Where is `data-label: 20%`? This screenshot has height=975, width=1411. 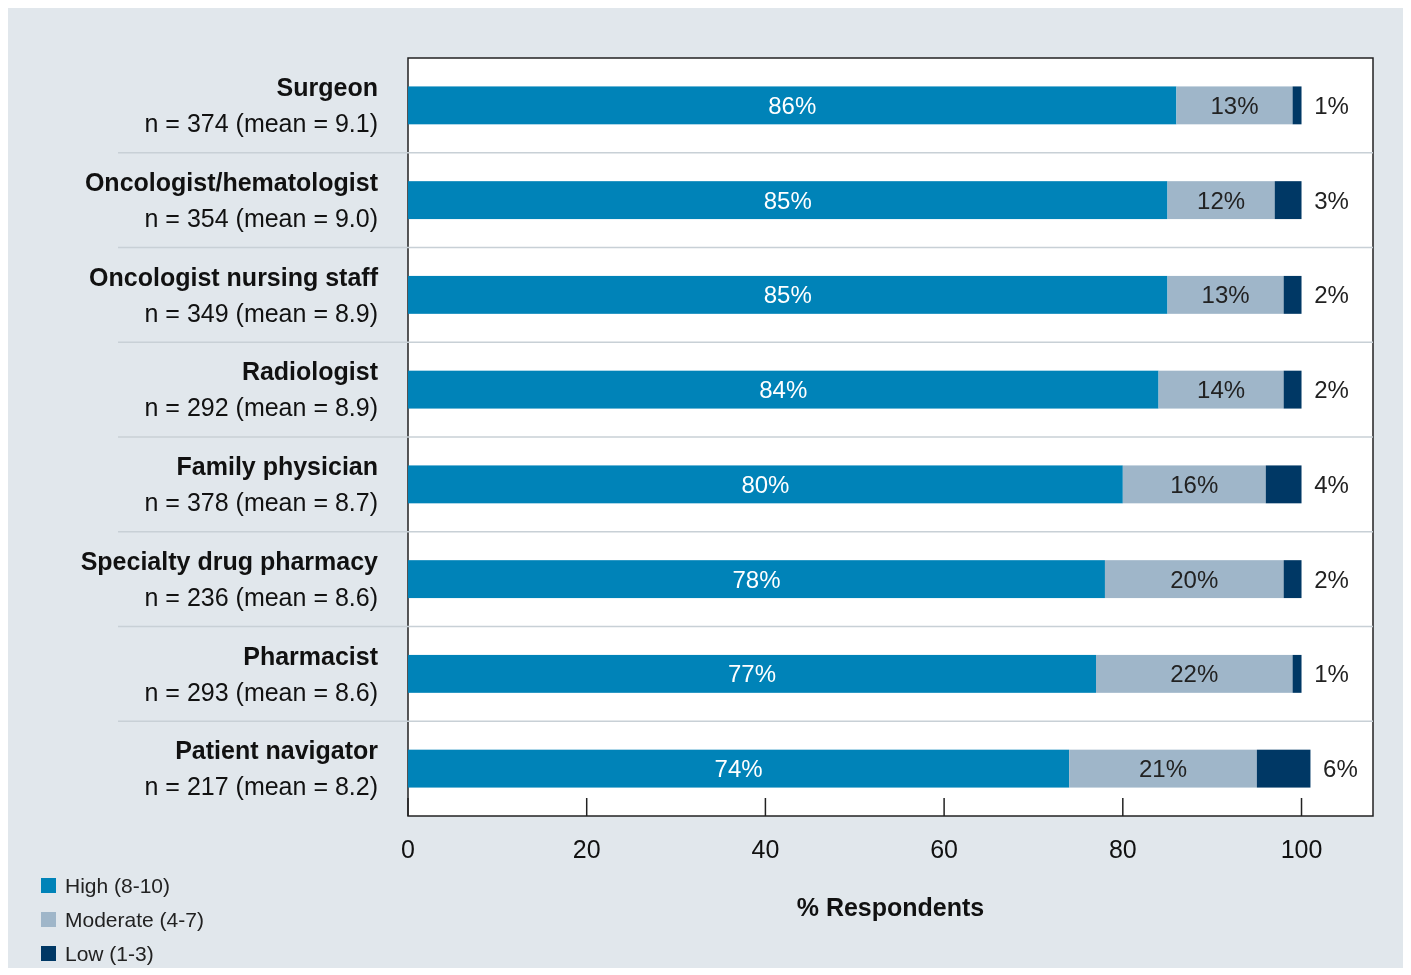
data-label: 20% is located at coordinates (1194, 579).